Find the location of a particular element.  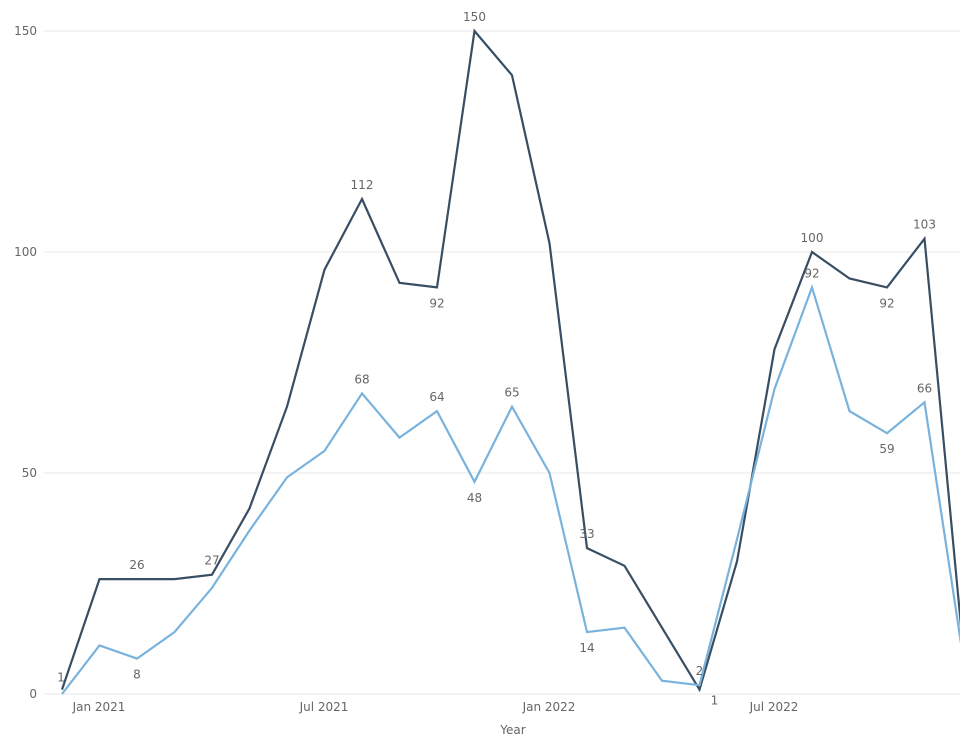

data-label-series-1: 103 is located at coordinates (924, 225).